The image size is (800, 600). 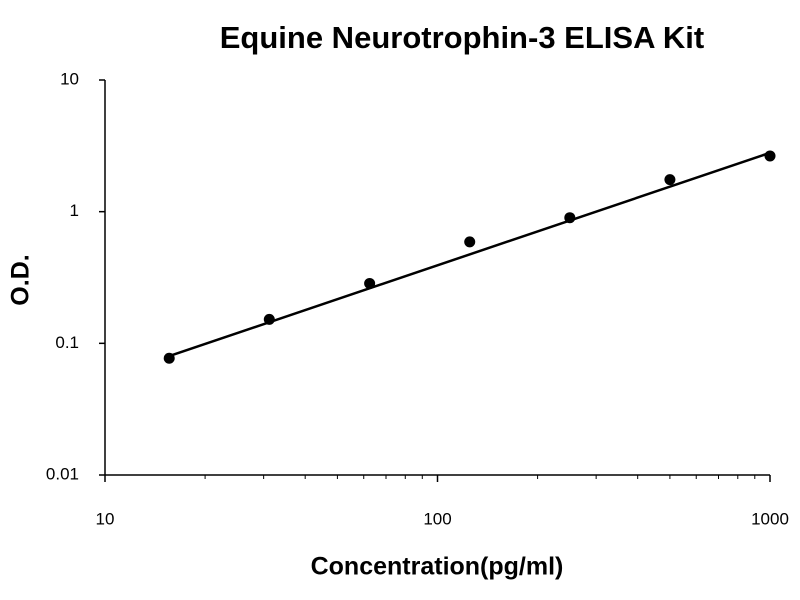 What do you see at coordinates (62, 473) in the screenshot?
I see `y-tick-label: 0.01` at bounding box center [62, 473].